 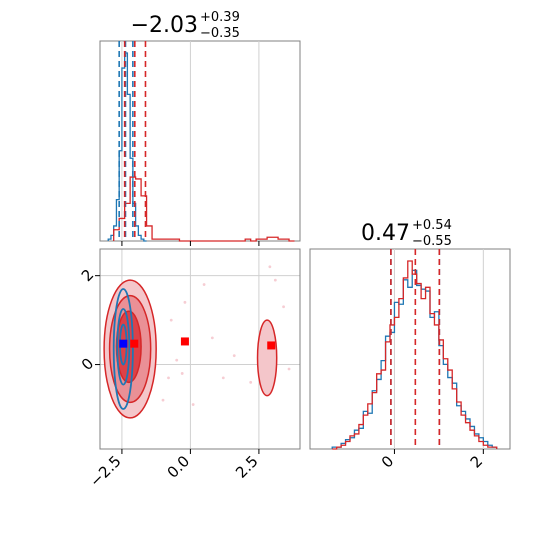 What do you see at coordinates (87, 363) in the screenshot?
I see `y-tick-label-1: 0` at bounding box center [87, 363].